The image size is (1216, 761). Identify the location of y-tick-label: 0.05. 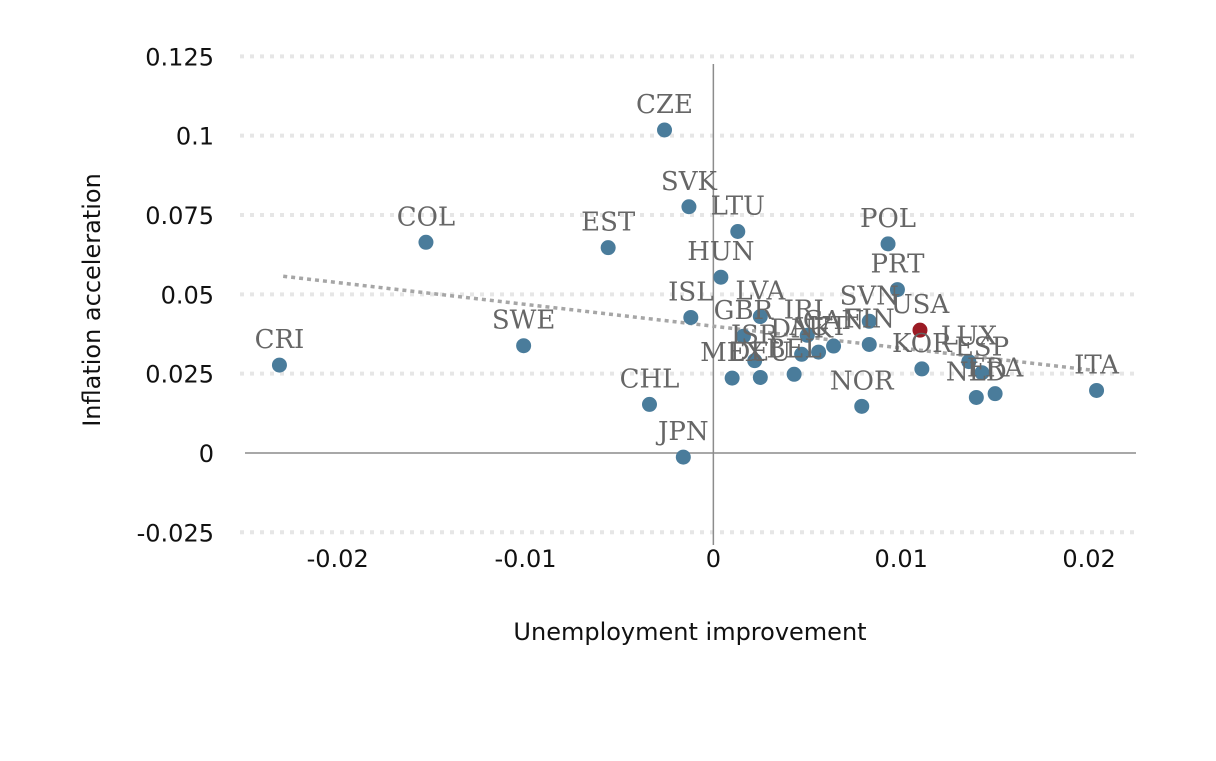
(187, 295).